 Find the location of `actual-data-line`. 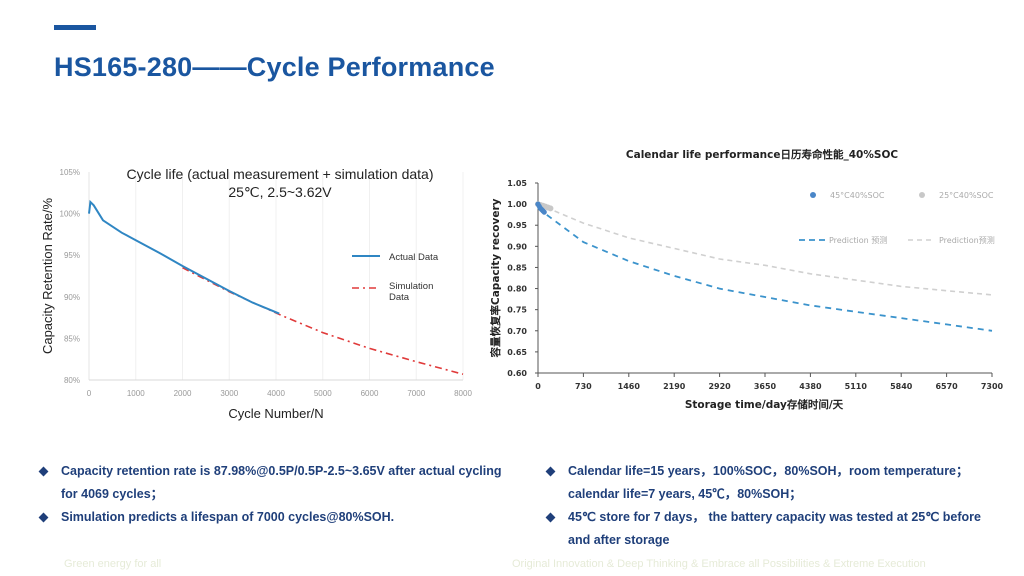

actual-data-line is located at coordinates (184, 257).